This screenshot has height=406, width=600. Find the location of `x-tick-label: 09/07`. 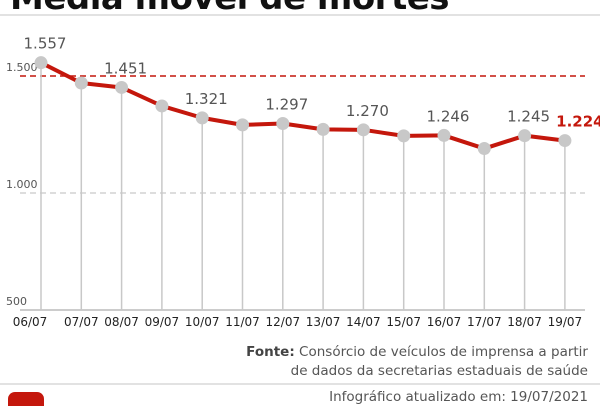

x-tick-label: 09/07 is located at coordinates (162, 322).